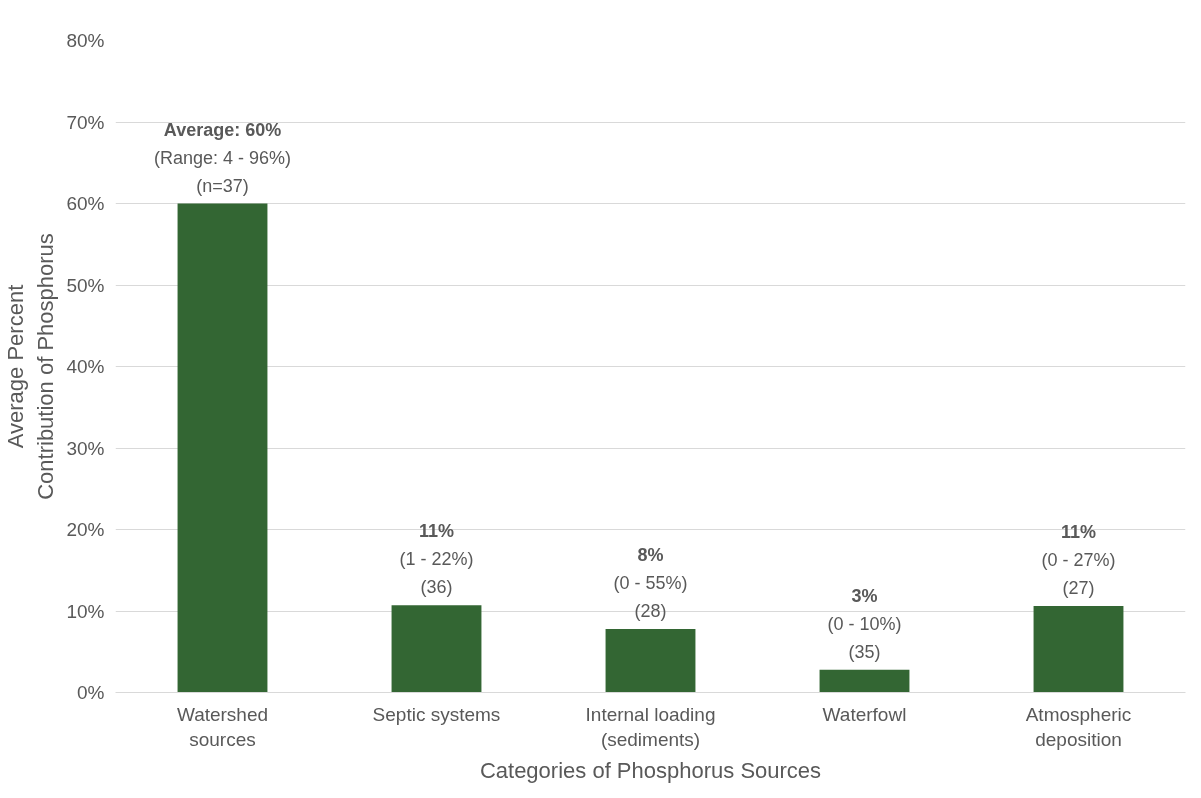  Describe the element at coordinates (650, 726) in the screenshot. I see `x-tick-label: Internal loading (sediments)` at that location.